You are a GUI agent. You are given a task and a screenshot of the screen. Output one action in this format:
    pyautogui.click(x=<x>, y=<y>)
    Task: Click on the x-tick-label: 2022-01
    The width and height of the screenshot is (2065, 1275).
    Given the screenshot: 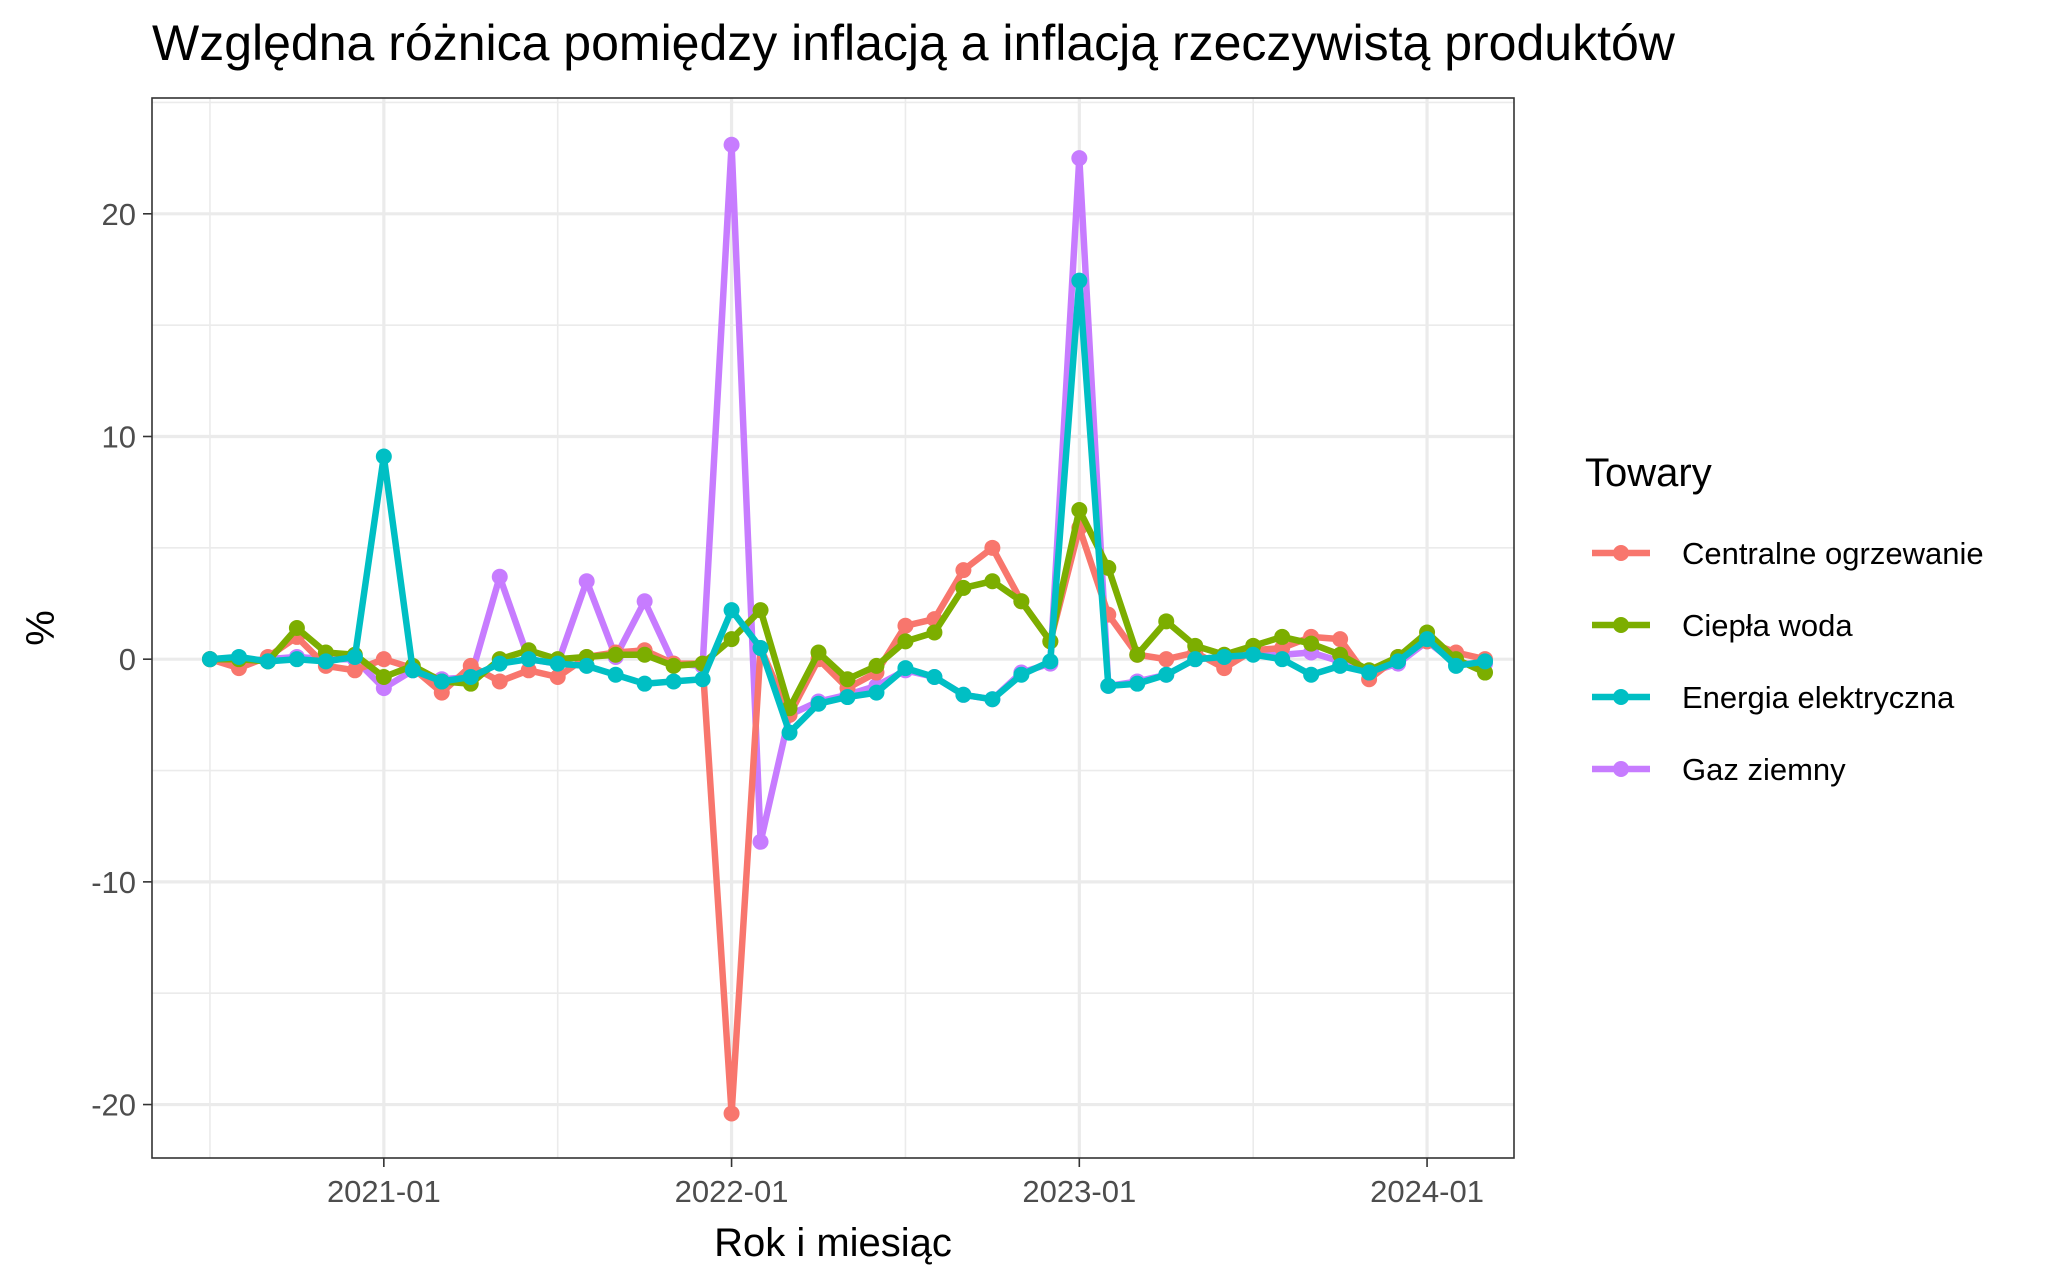 What is the action you would take?
    pyautogui.click(x=732, y=1191)
    